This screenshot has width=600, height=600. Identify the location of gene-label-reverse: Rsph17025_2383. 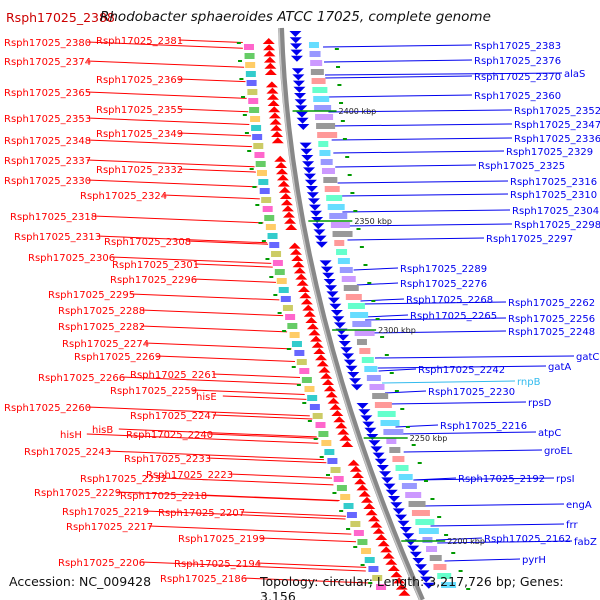
(517, 46).